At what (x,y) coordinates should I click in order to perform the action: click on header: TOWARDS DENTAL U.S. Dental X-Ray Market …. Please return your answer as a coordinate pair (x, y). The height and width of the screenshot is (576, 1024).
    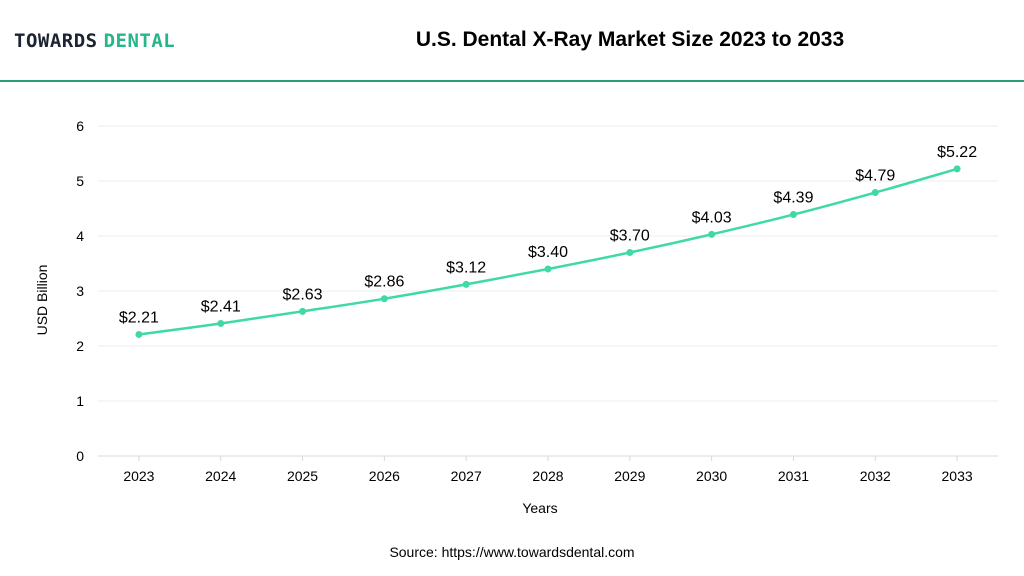
    Looking at the image, I should click on (512, 41).